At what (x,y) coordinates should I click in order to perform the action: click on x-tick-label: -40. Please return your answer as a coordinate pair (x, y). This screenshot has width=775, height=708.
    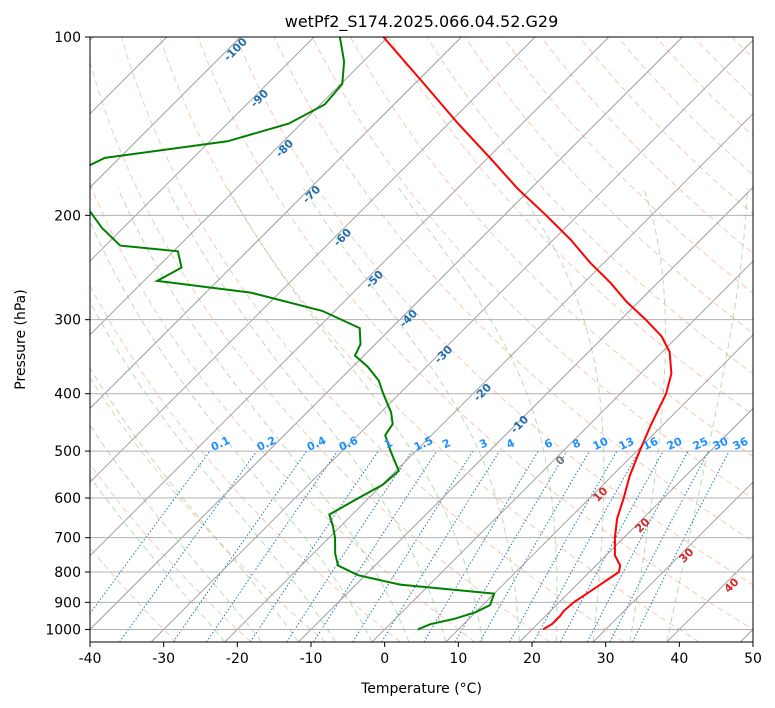
    Looking at the image, I should click on (90, 659).